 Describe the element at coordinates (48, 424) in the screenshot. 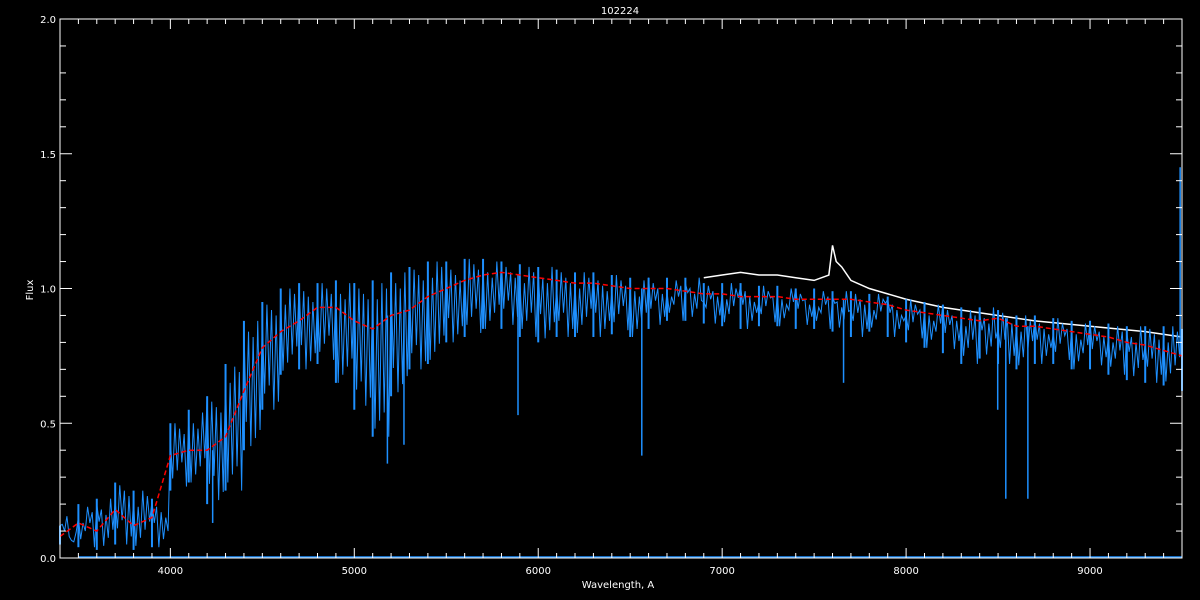

I see `y-tick-label: 0.5` at that location.